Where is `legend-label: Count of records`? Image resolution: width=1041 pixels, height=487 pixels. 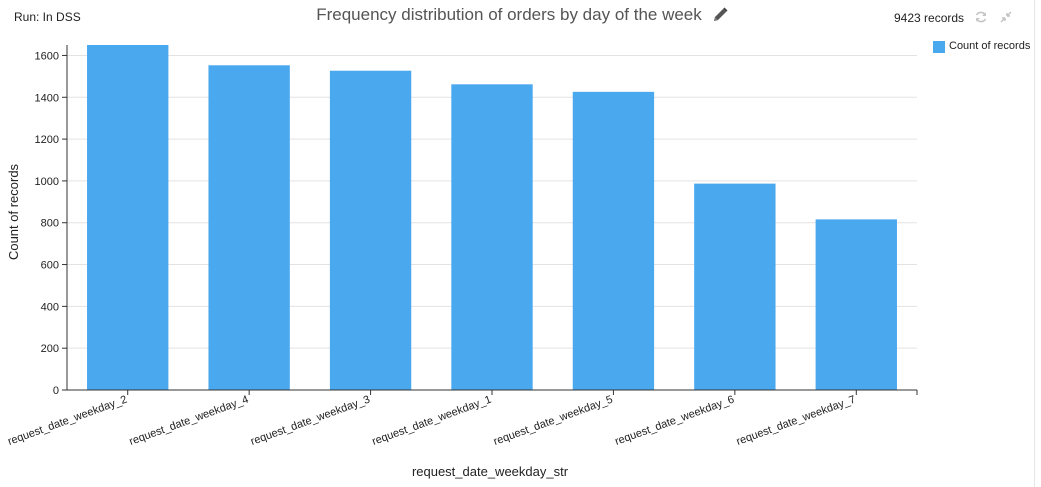 legend-label: Count of records is located at coordinates (990, 46).